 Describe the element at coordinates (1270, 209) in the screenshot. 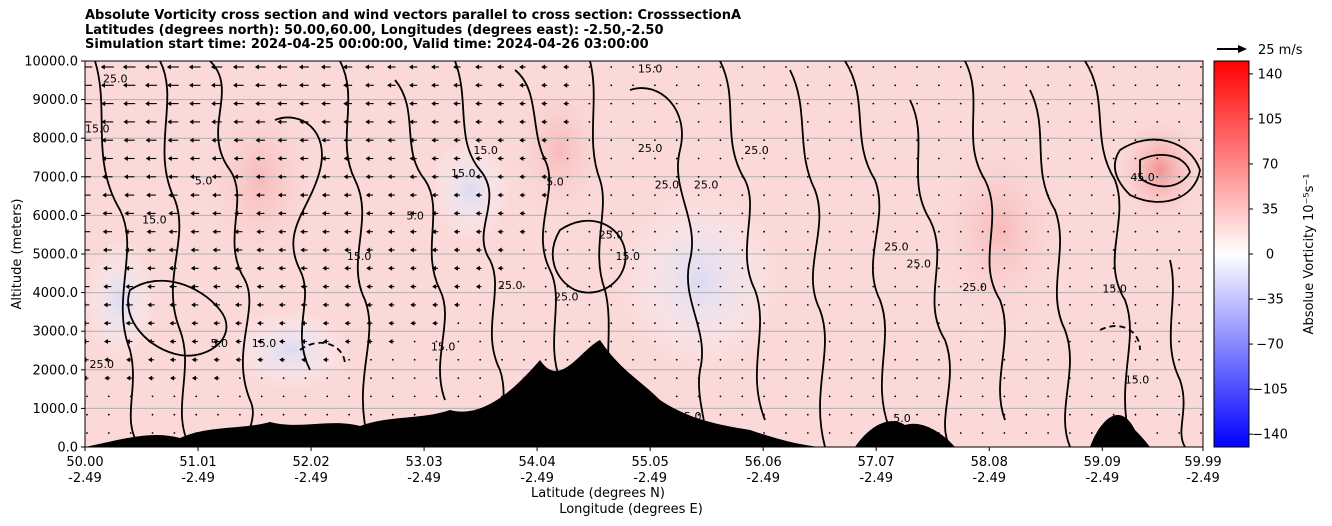

I see `colorbar-tick-label: 35` at that location.